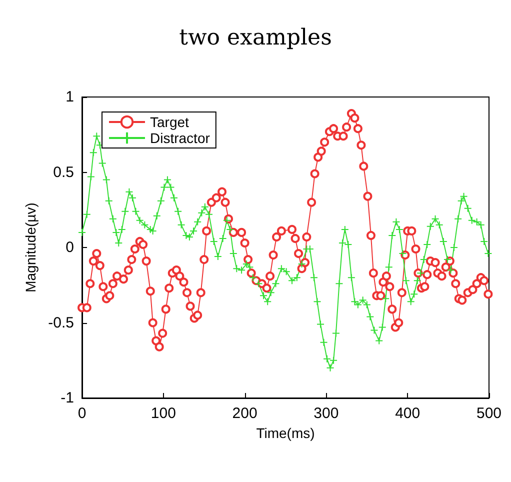  Describe the element at coordinates (67, 398) in the screenshot. I see `y-tick-label: -1` at that location.